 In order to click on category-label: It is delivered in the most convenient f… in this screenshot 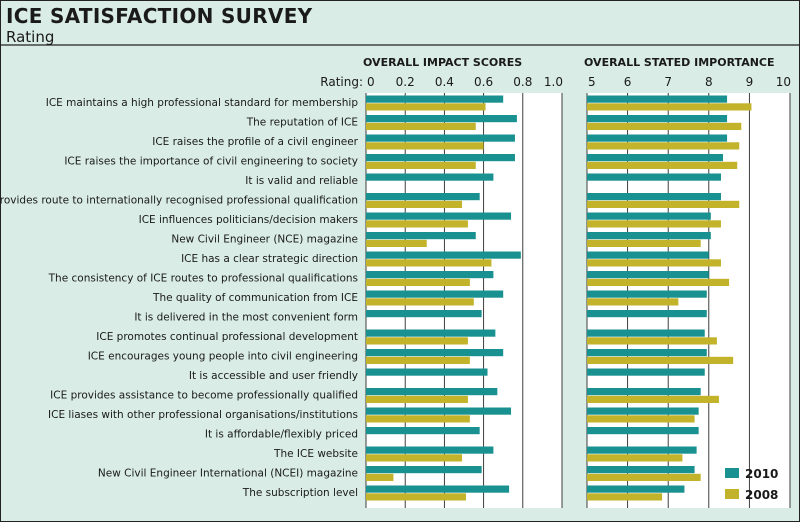, I will do `click(246, 318)`.